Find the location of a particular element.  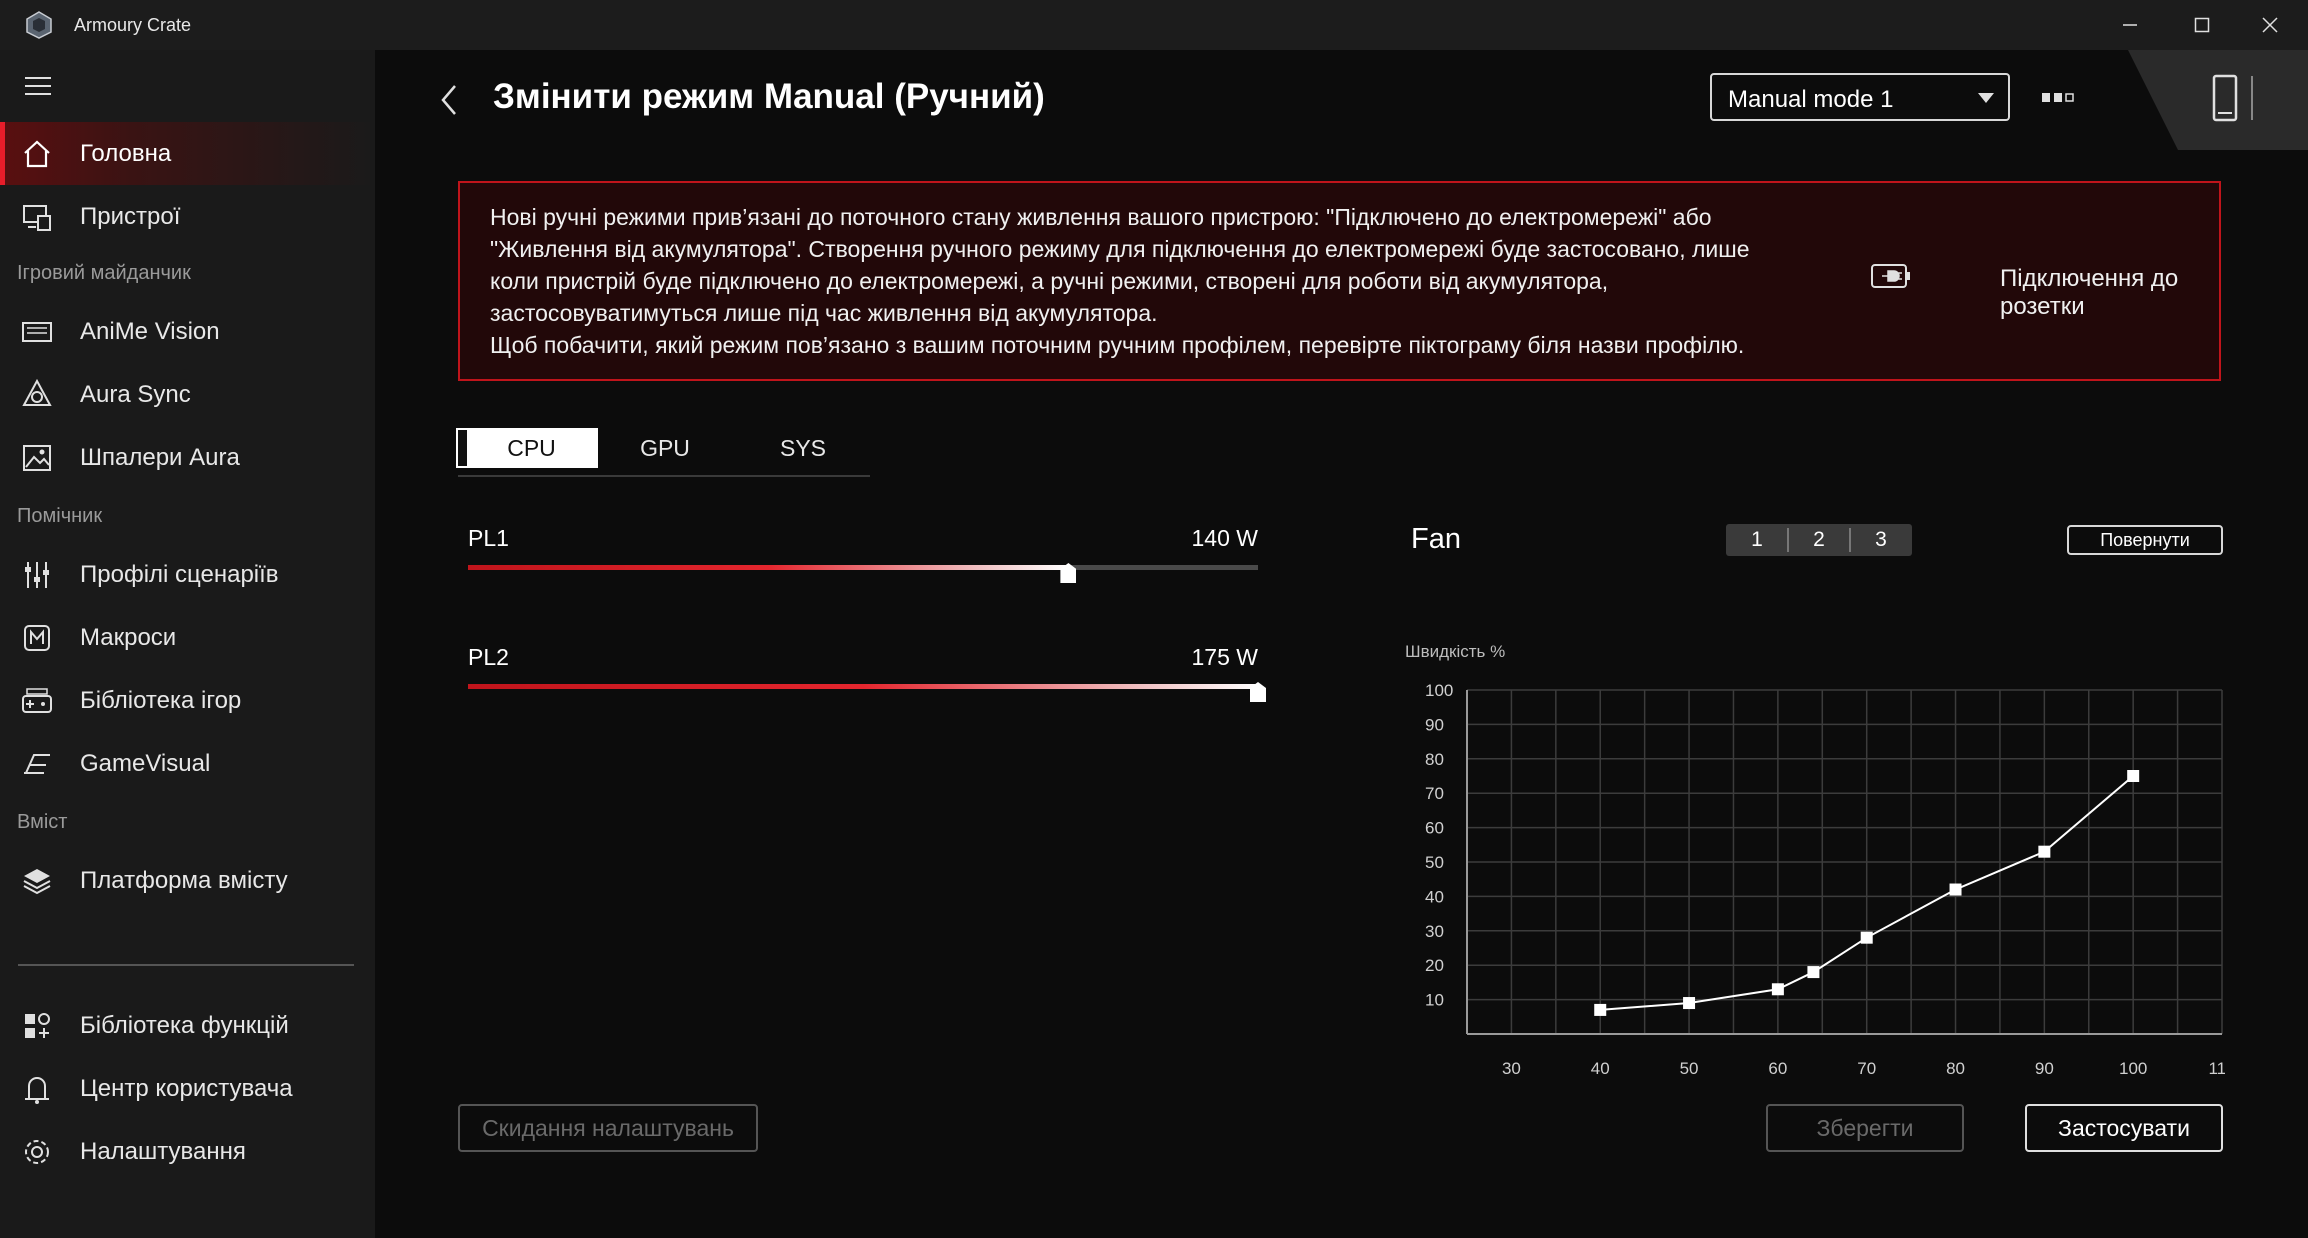

y-tick-label: 90 is located at coordinates (1434, 724).